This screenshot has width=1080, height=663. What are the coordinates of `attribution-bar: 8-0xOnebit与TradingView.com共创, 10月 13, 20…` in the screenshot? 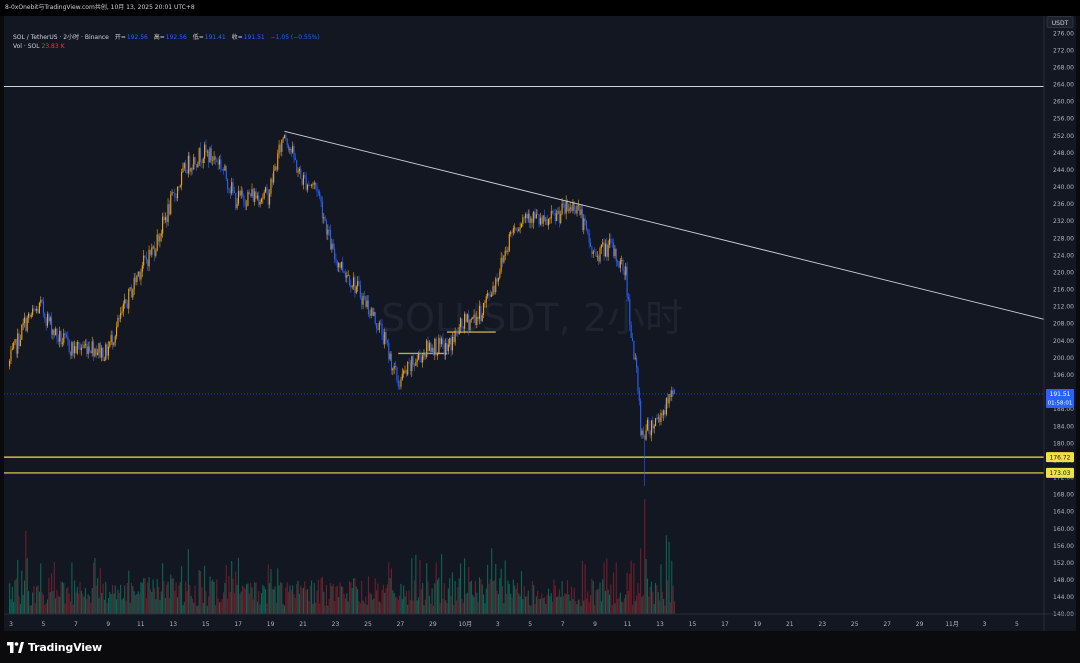 It's located at (540, 8).